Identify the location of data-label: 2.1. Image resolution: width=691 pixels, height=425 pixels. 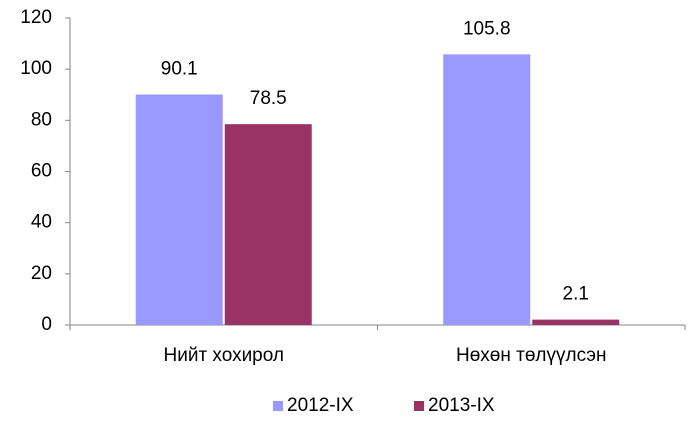
(576, 294).